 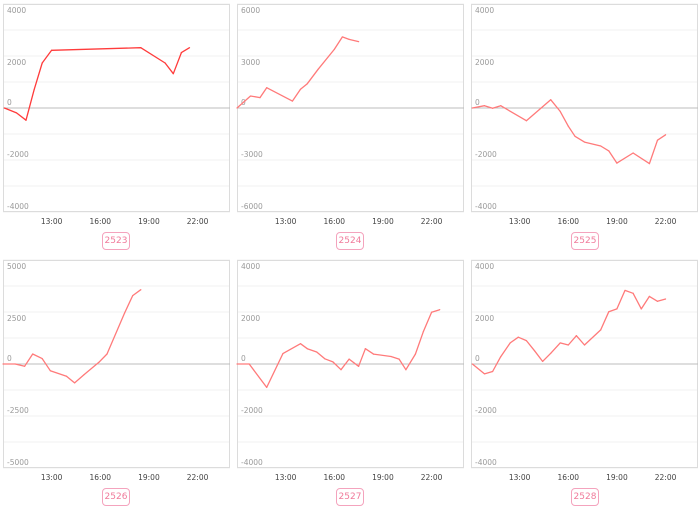 I want to click on y-tick-label: -6000, so click(x=252, y=206).